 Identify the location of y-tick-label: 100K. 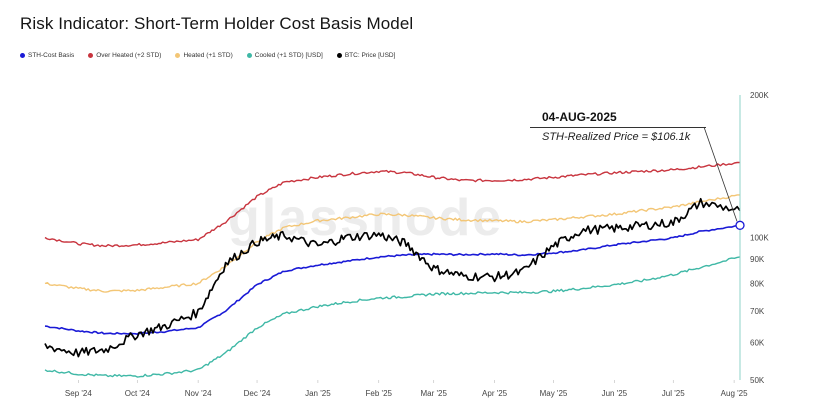
(759, 238).